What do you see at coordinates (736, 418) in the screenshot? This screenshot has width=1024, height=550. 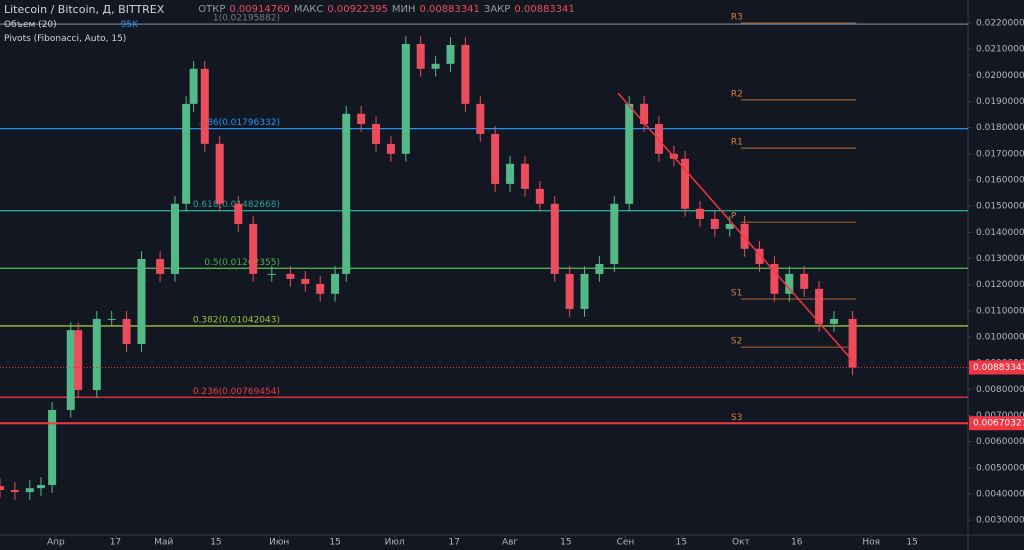 I see `pivot-label: S3` at bounding box center [736, 418].